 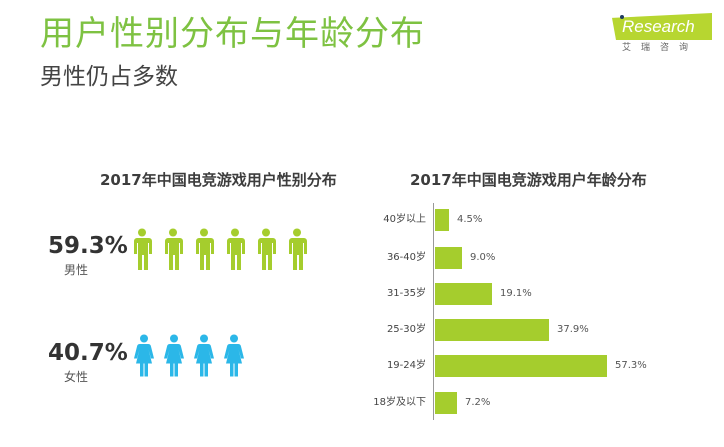 I want to click on age-bar-row: 40岁以上 4.5%, so click(x=530, y=220).